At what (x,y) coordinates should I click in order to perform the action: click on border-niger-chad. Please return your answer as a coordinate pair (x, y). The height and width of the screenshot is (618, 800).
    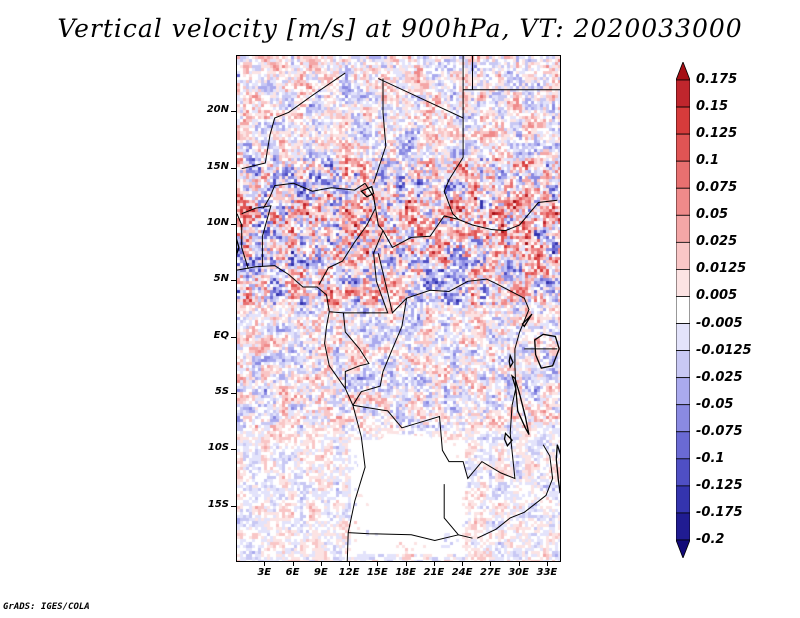
    Looking at the image, I should click on (380, 131).